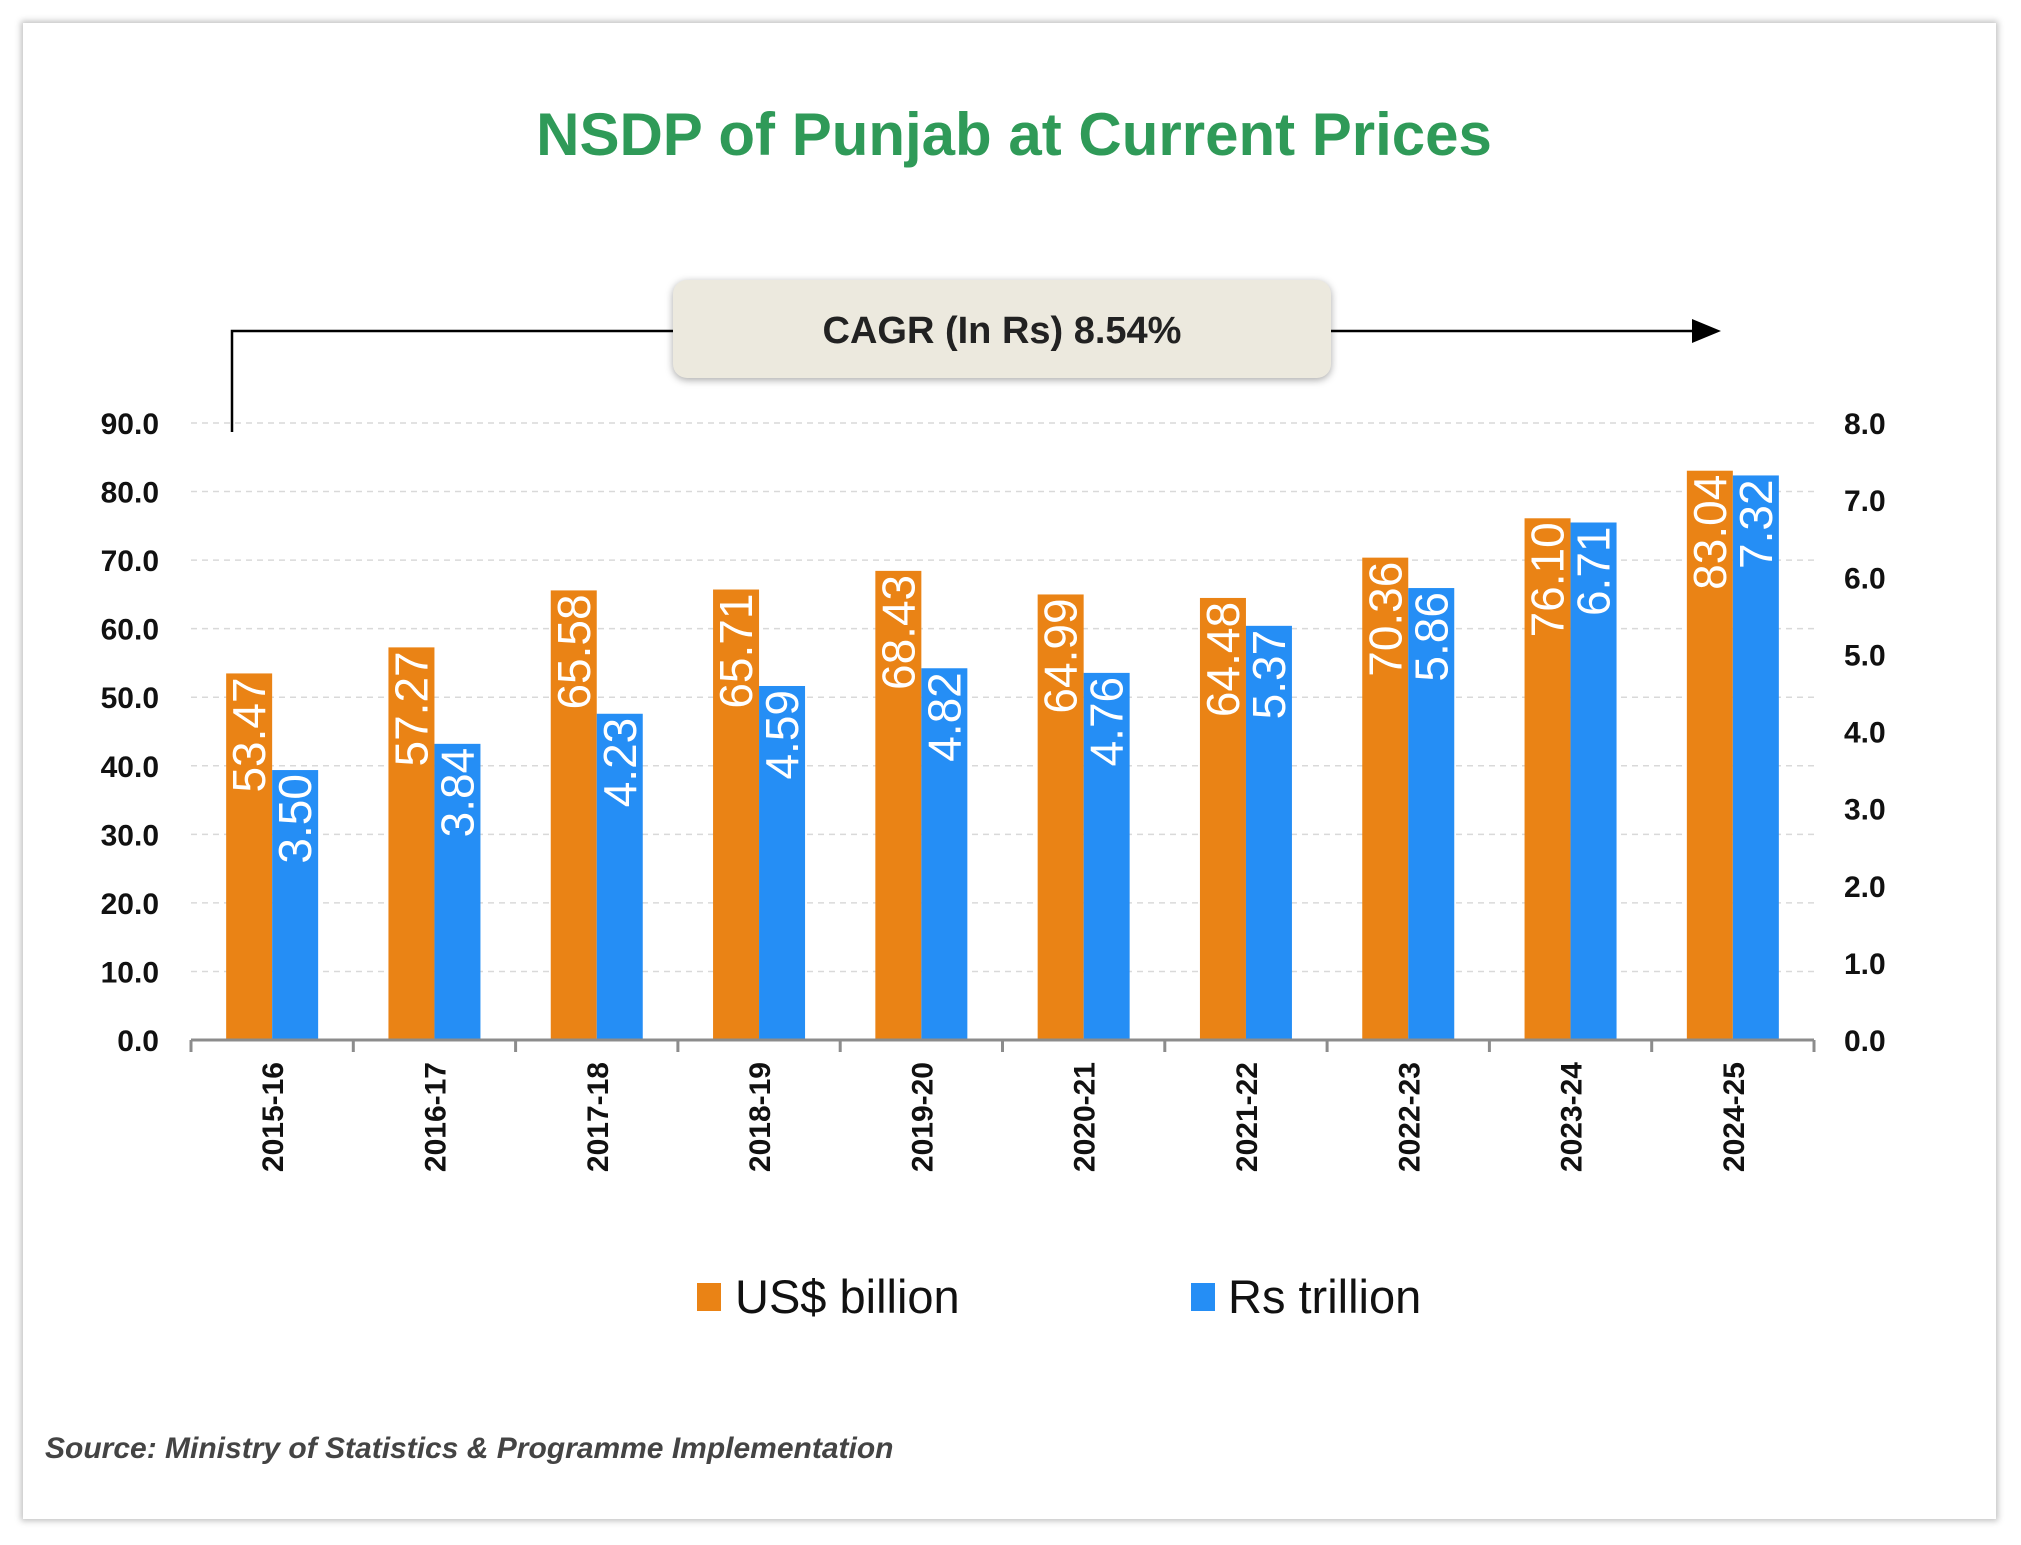 The image size is (2021, 1545). What do you see at coordinates (130, 835) in the screenshot?
I see `y-left-tick-label: 30.0` at bounding box center [130, 835].